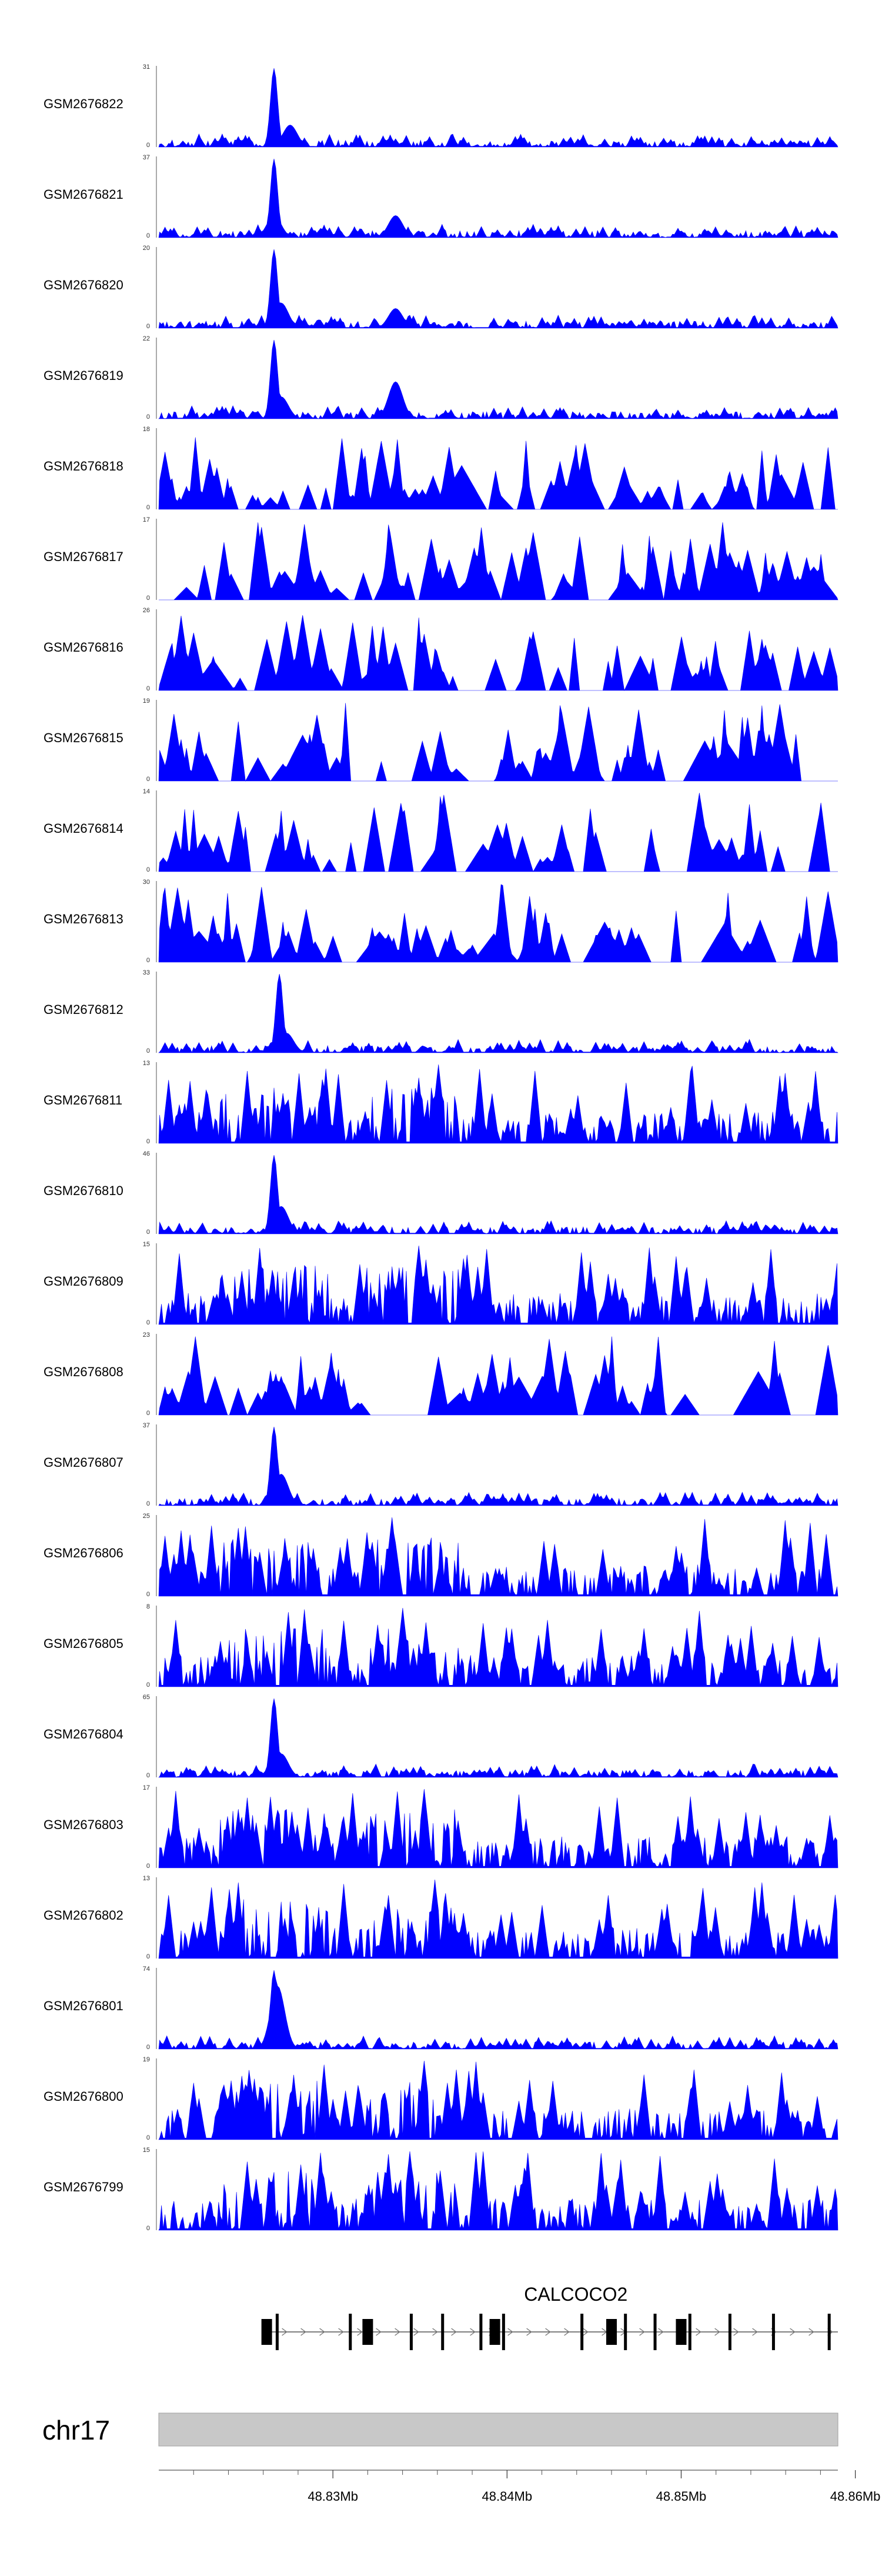  What do you see at coordinates (83, 1371) in the screenshot?
I see `track-label: GSM2676808` at bounding box center [83, 1371].